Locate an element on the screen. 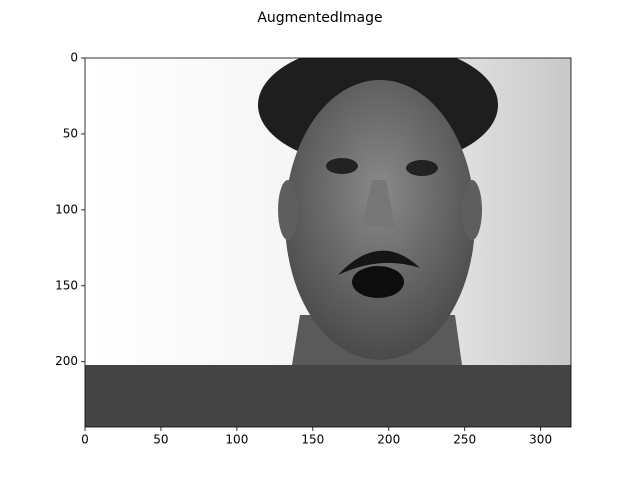  x-tick-label: 250 is located at coordinates (464, 440).